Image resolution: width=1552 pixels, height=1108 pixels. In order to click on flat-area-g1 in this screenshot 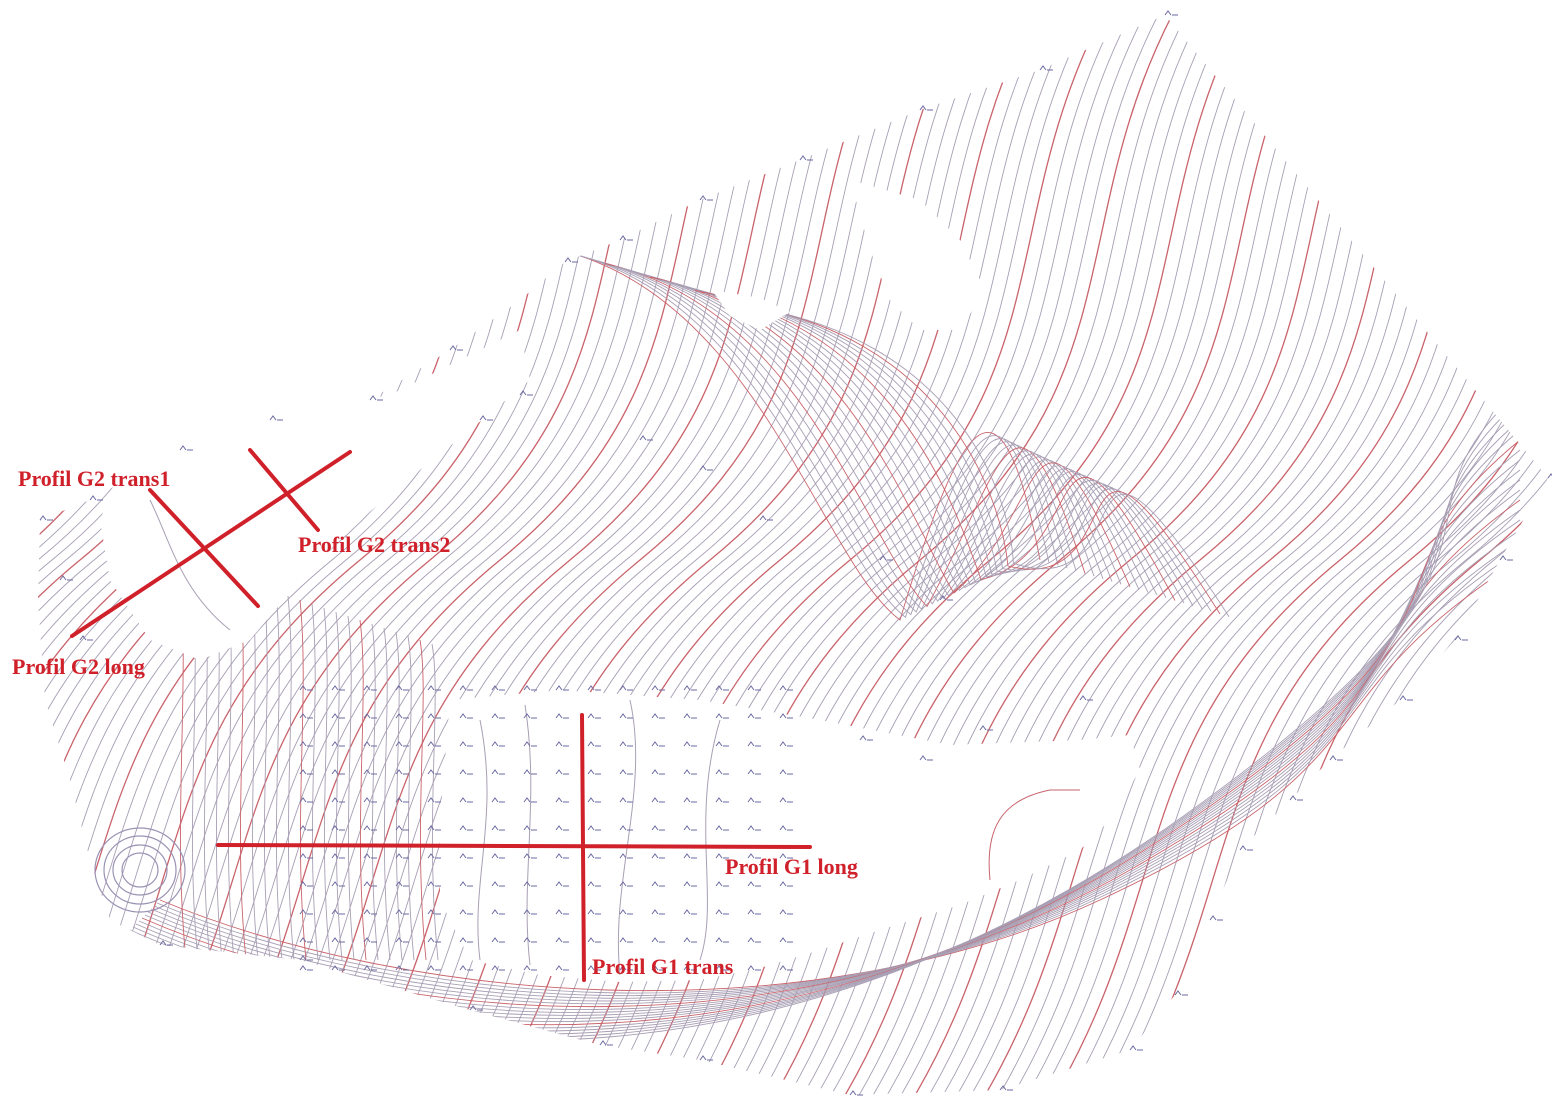, I will do `click(790, 836)`.